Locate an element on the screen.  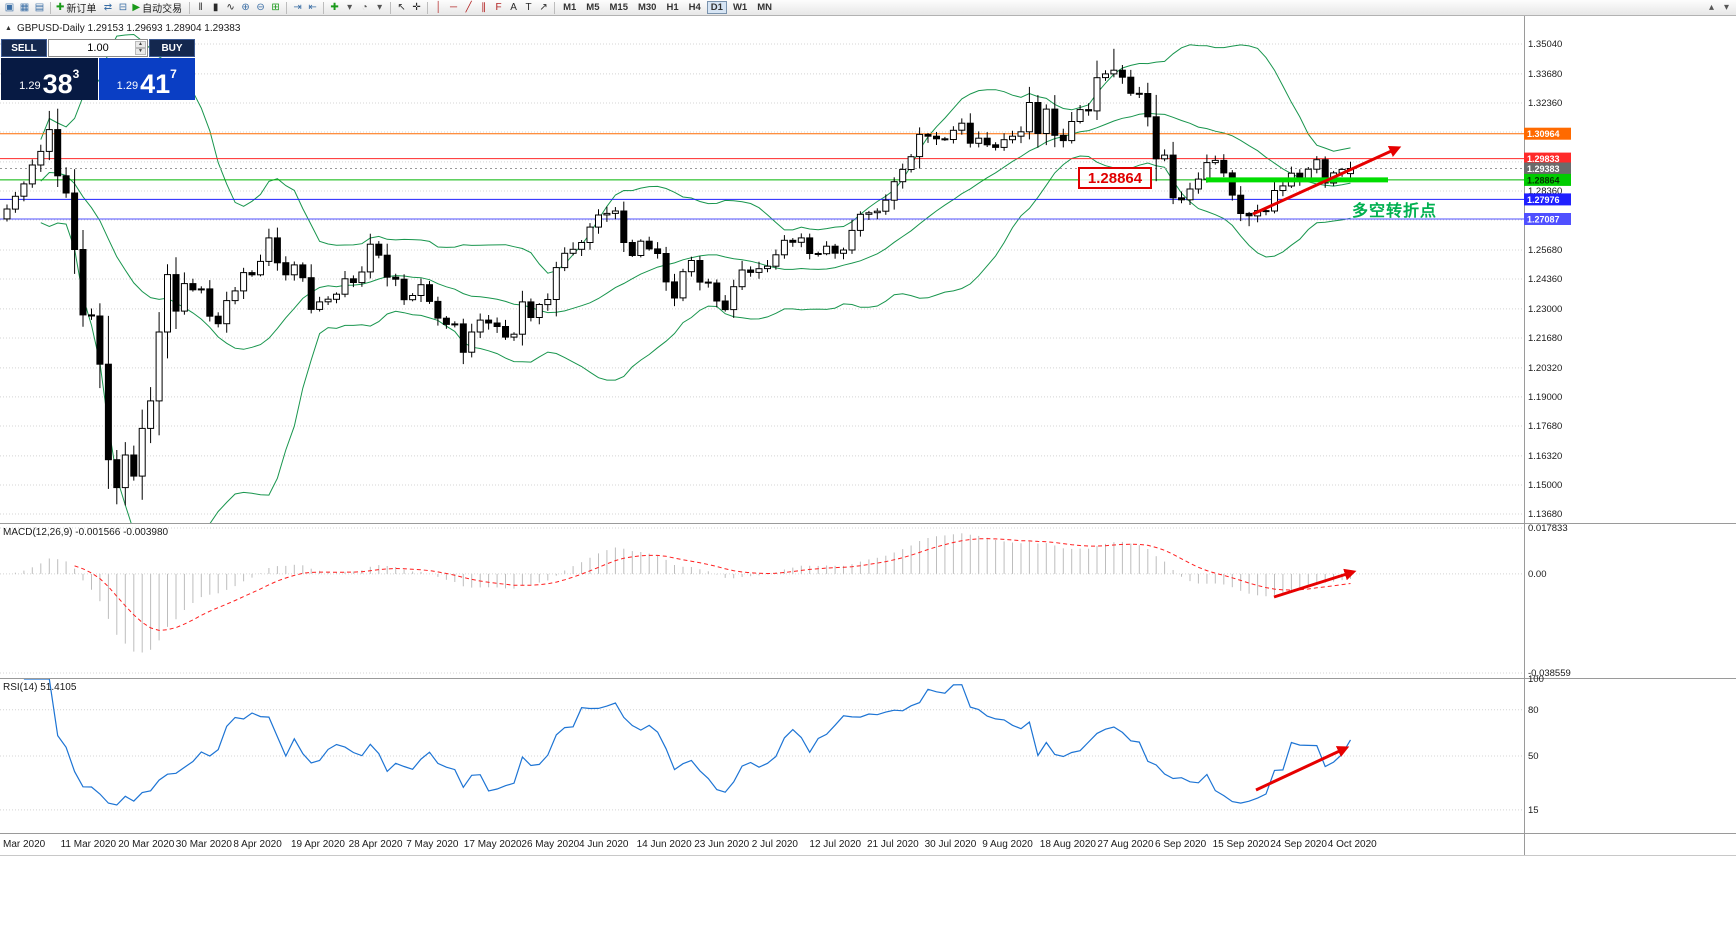
indicators-dropdown-icon: ▾ is located at coordinates (349, 8).